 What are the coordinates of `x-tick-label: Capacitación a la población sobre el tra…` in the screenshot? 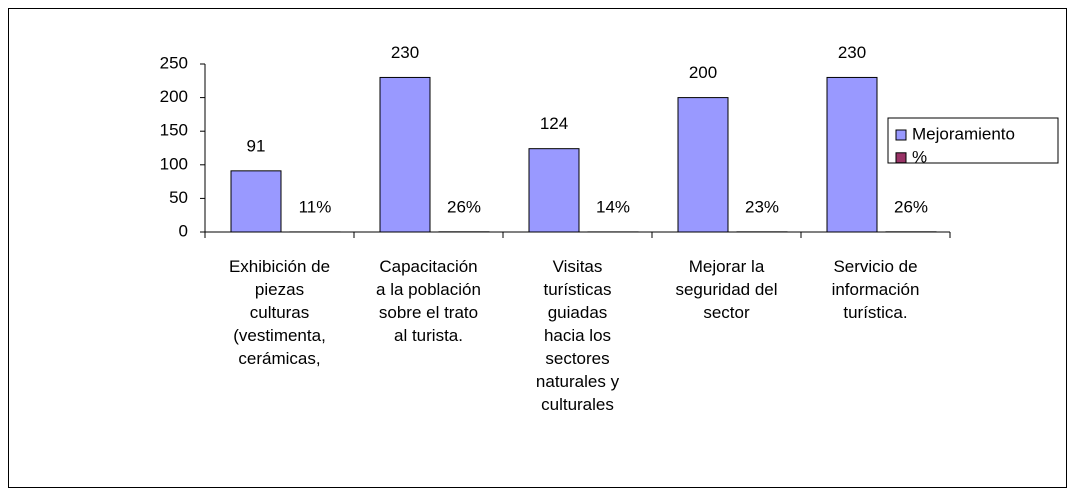 It's located at (428, 301).